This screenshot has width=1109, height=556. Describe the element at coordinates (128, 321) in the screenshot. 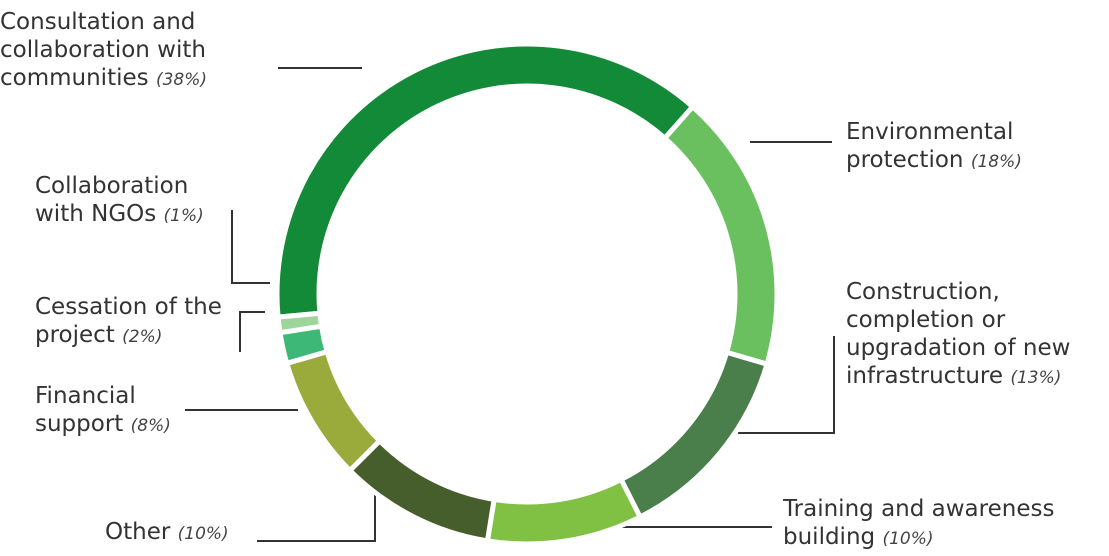

I see `category: Cessation of the project` at that location.